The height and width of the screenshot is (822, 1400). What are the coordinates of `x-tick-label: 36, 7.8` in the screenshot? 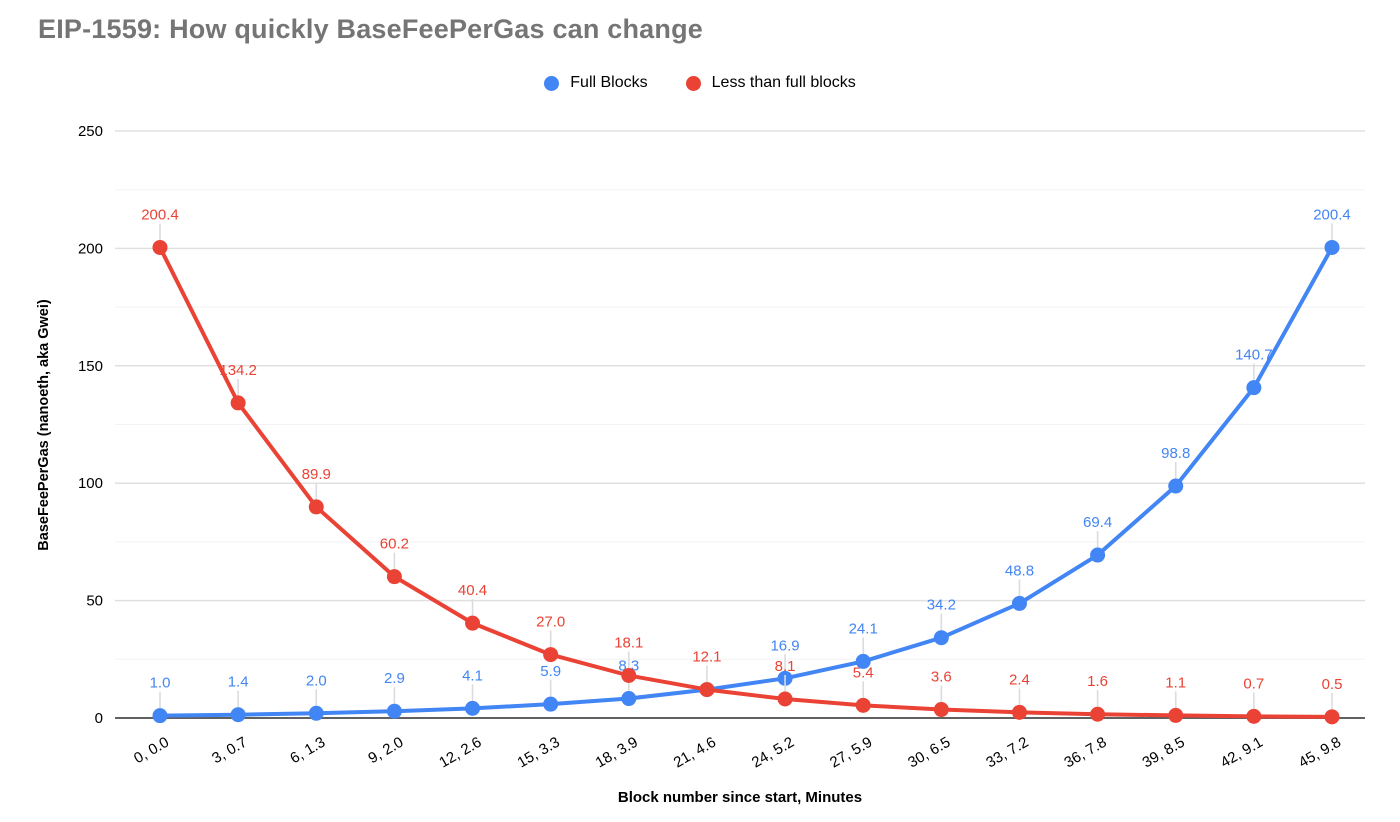 It's located at (1085, 753).